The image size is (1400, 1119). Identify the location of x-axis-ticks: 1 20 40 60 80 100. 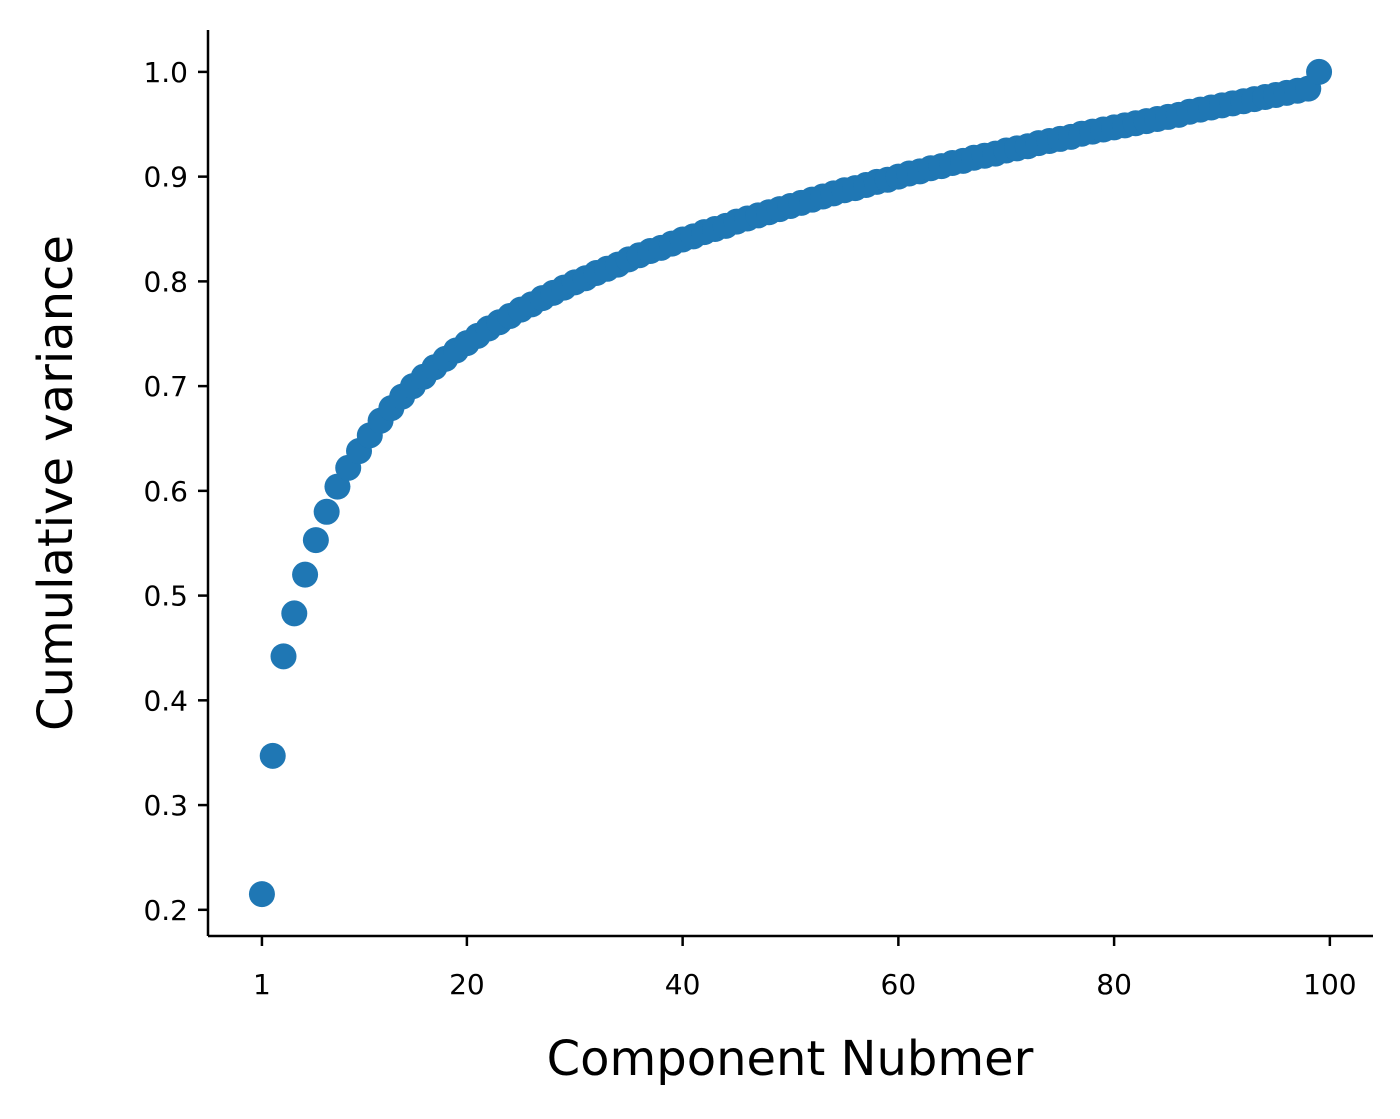
(805, 968).